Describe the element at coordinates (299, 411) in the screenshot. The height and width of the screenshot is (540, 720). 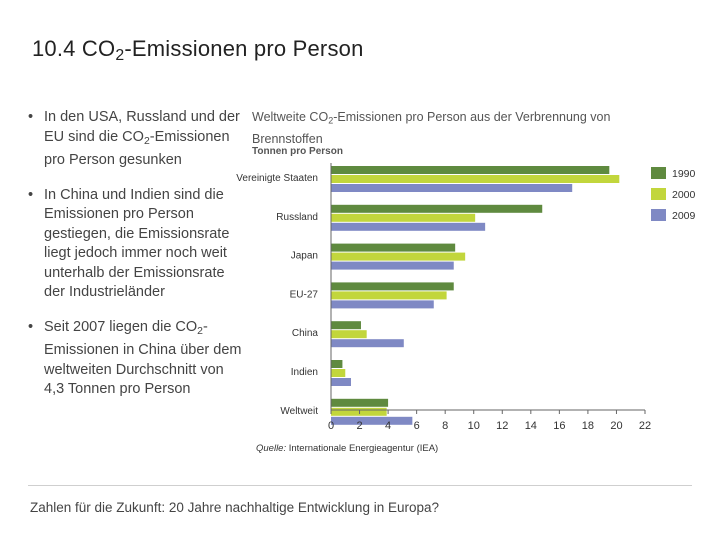
I see `category-label: Weltweit` at that location.